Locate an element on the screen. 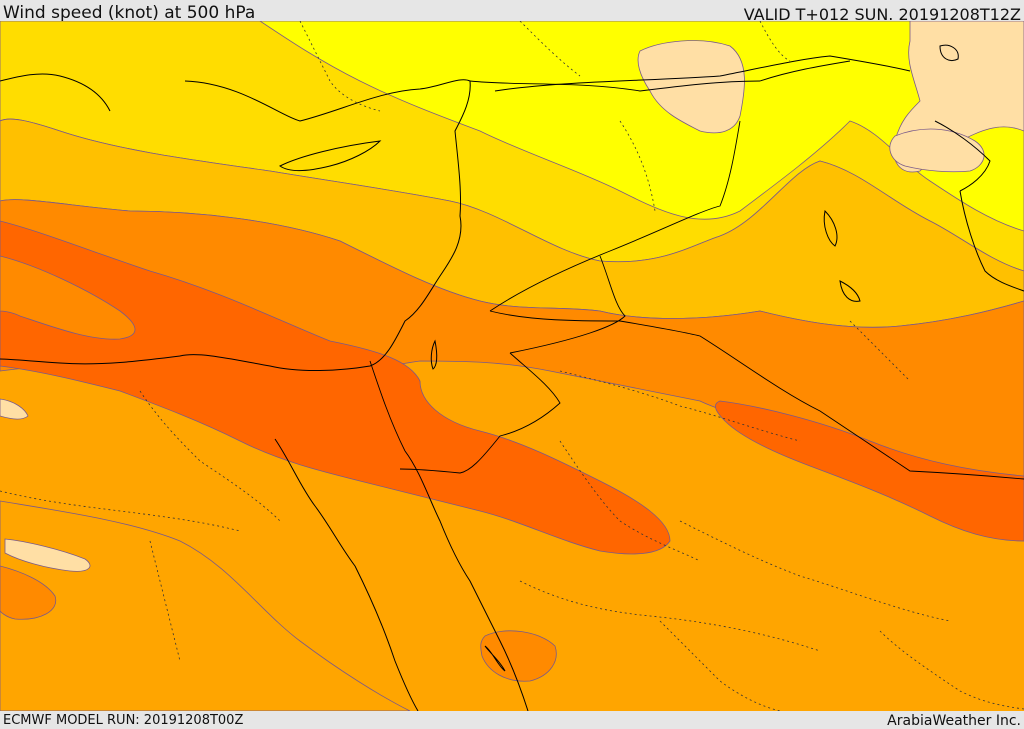  model-run-label: ECMWF MODEL RUN: 20191208T00Z is located at coordinates (123, 720).